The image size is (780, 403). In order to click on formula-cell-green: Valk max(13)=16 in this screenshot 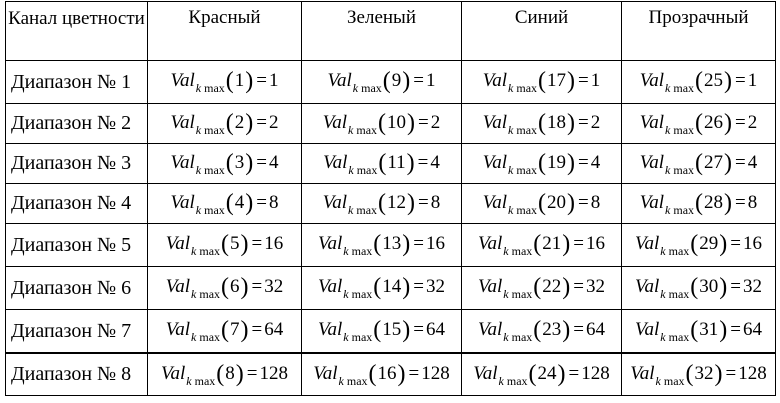, I will do `click(382, 245)`.